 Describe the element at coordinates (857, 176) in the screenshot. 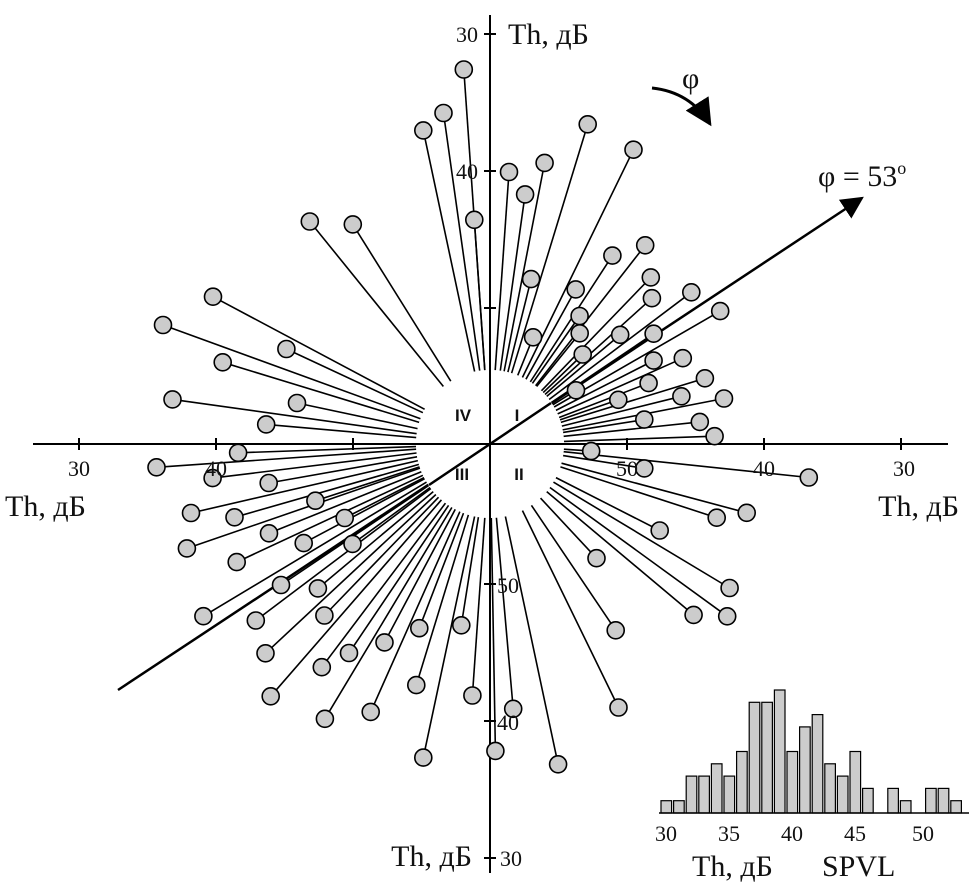

I see `direction-label-main: φ = 53` at that location.